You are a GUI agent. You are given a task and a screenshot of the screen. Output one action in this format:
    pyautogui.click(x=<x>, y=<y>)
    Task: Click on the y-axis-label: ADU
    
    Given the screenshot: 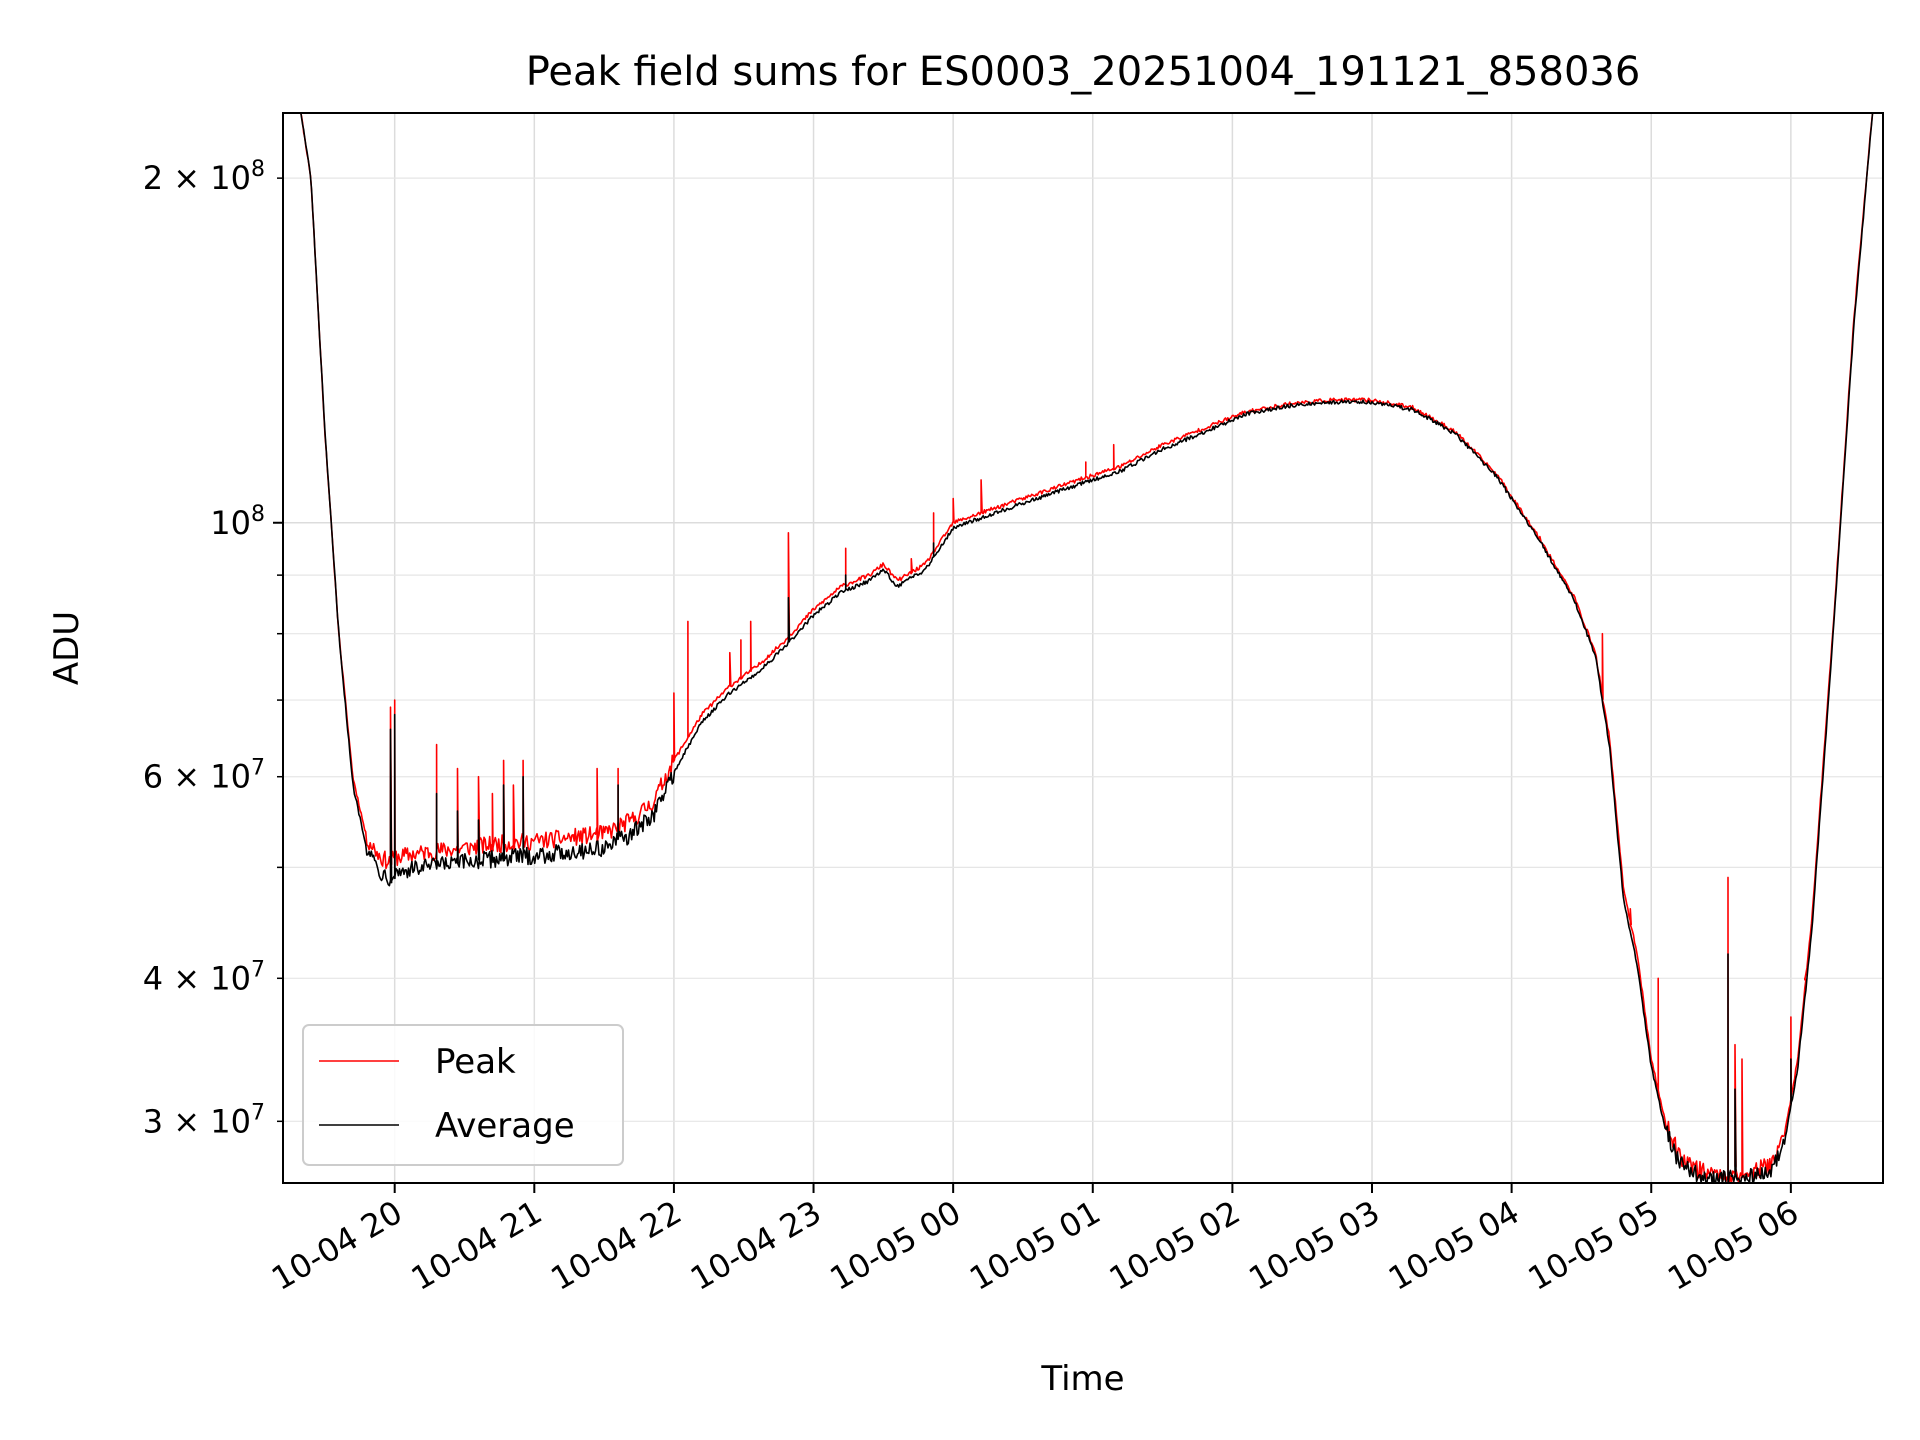 What is the action you would take?
    pyautogui.click(x=67, y=648)
    